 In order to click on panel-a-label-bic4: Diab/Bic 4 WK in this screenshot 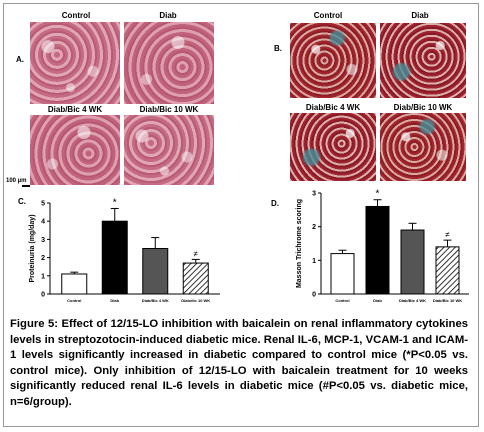, I will do `click(75, 109)`.